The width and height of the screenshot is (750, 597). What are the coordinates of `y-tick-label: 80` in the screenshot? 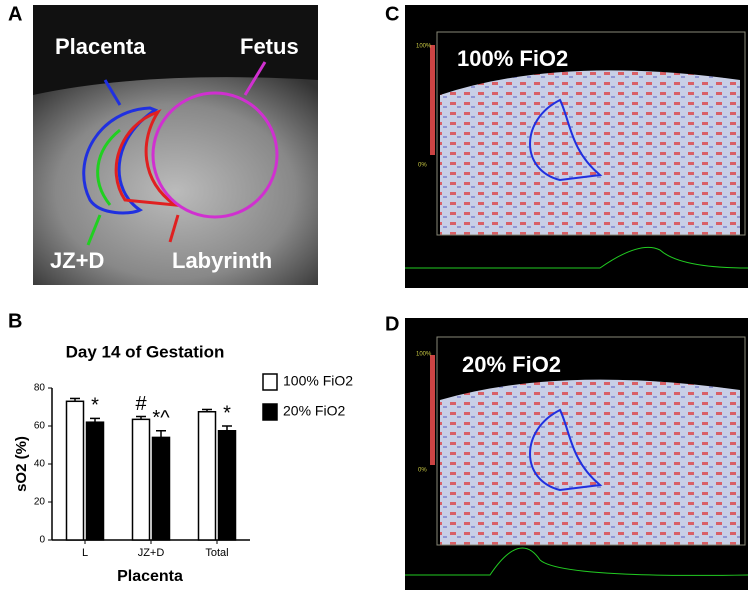 It's located at (40, 388).